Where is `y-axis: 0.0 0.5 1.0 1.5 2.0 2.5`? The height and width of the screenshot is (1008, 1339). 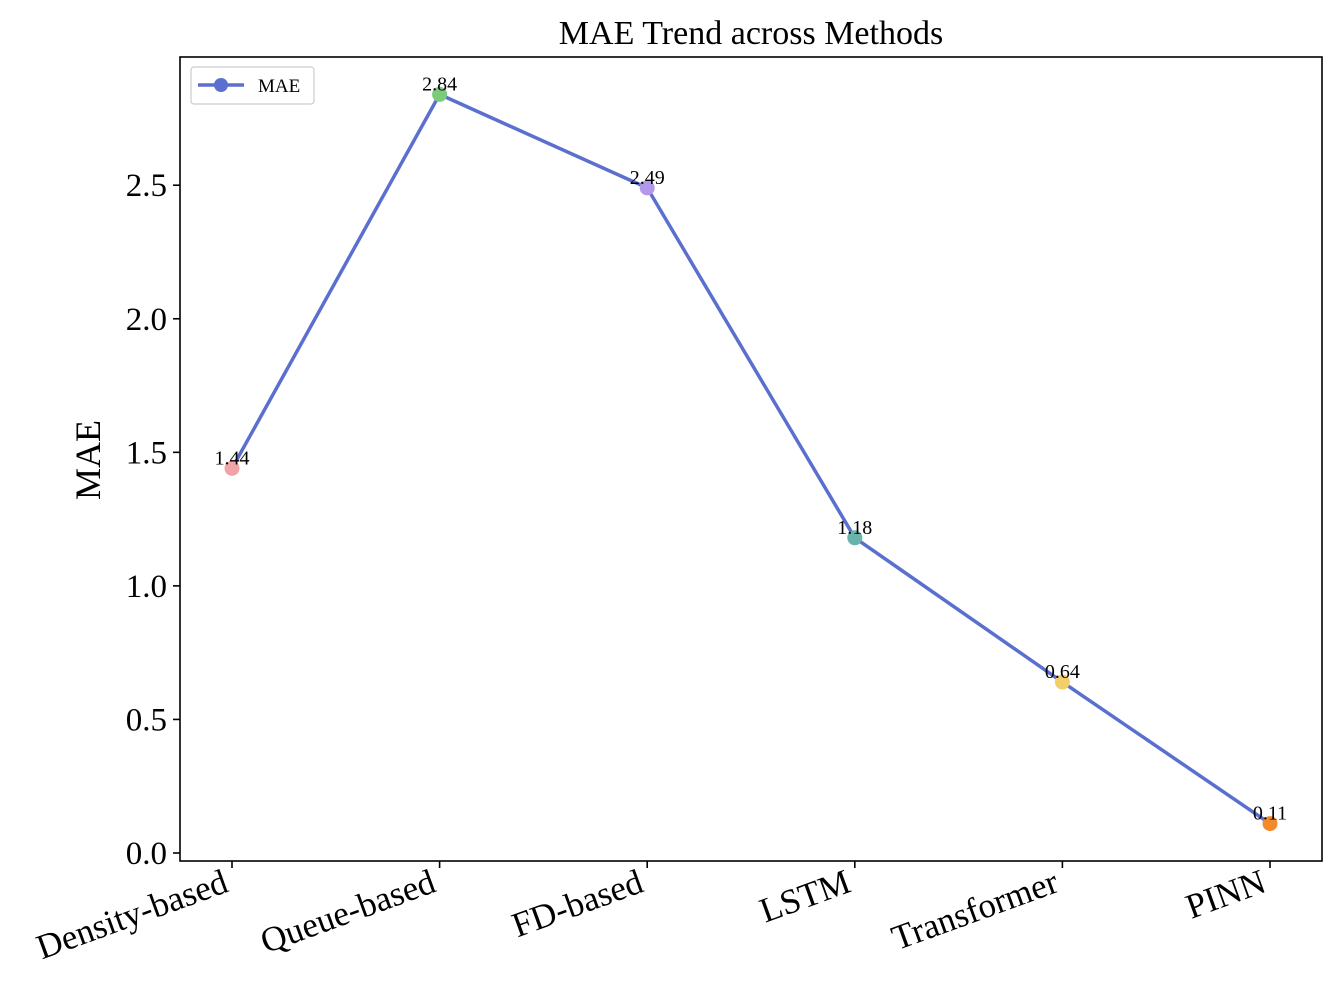 y-axis: 0.0 0.5 1.0 1.5 2.0 2.5 is located at coordinates (153, 520).